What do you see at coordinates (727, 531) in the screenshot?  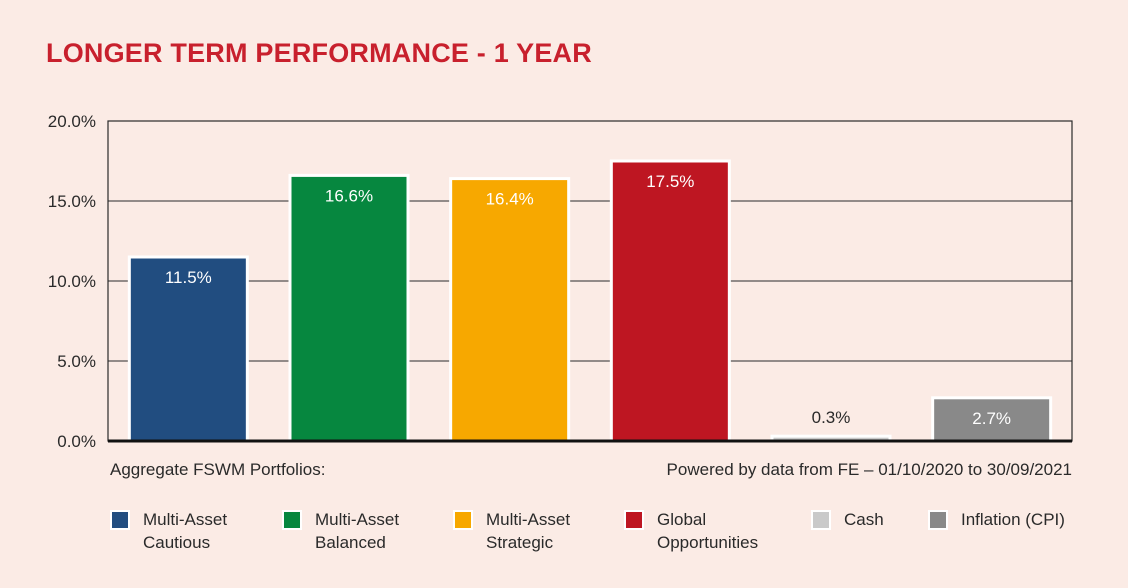 I see `legend-label: Global Opportunities` at bounding box center [727, 531].